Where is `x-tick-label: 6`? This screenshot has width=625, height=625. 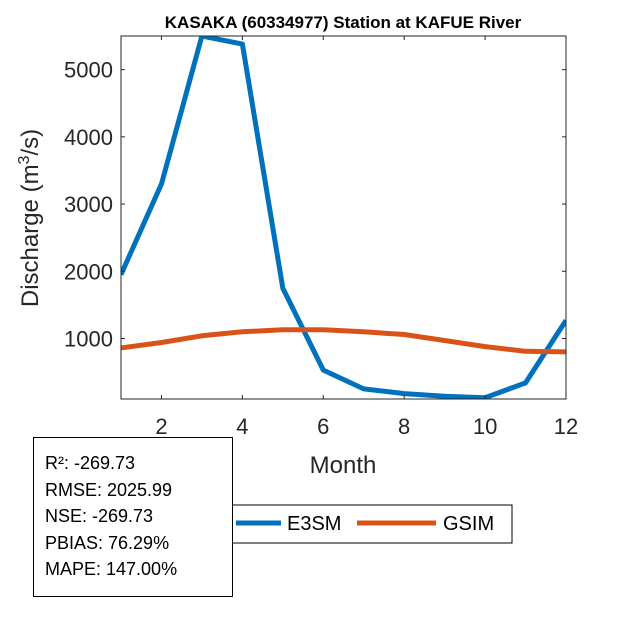 x-tick-label: 6 is located at coordinates (323, 426).